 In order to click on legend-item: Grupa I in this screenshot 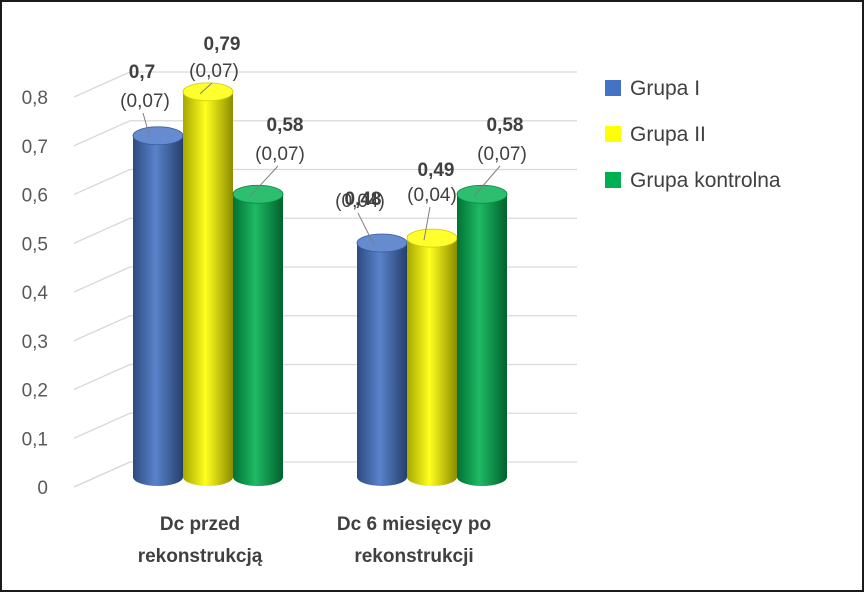, I will do `click(652, 88)`.